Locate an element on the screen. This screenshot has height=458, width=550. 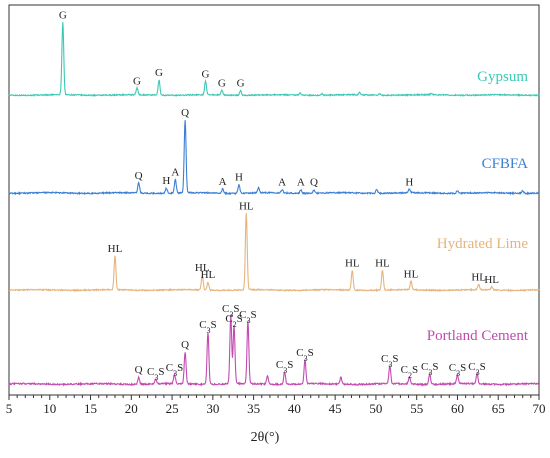
x-tick-label: 30 is located at coordinates (212, 408).